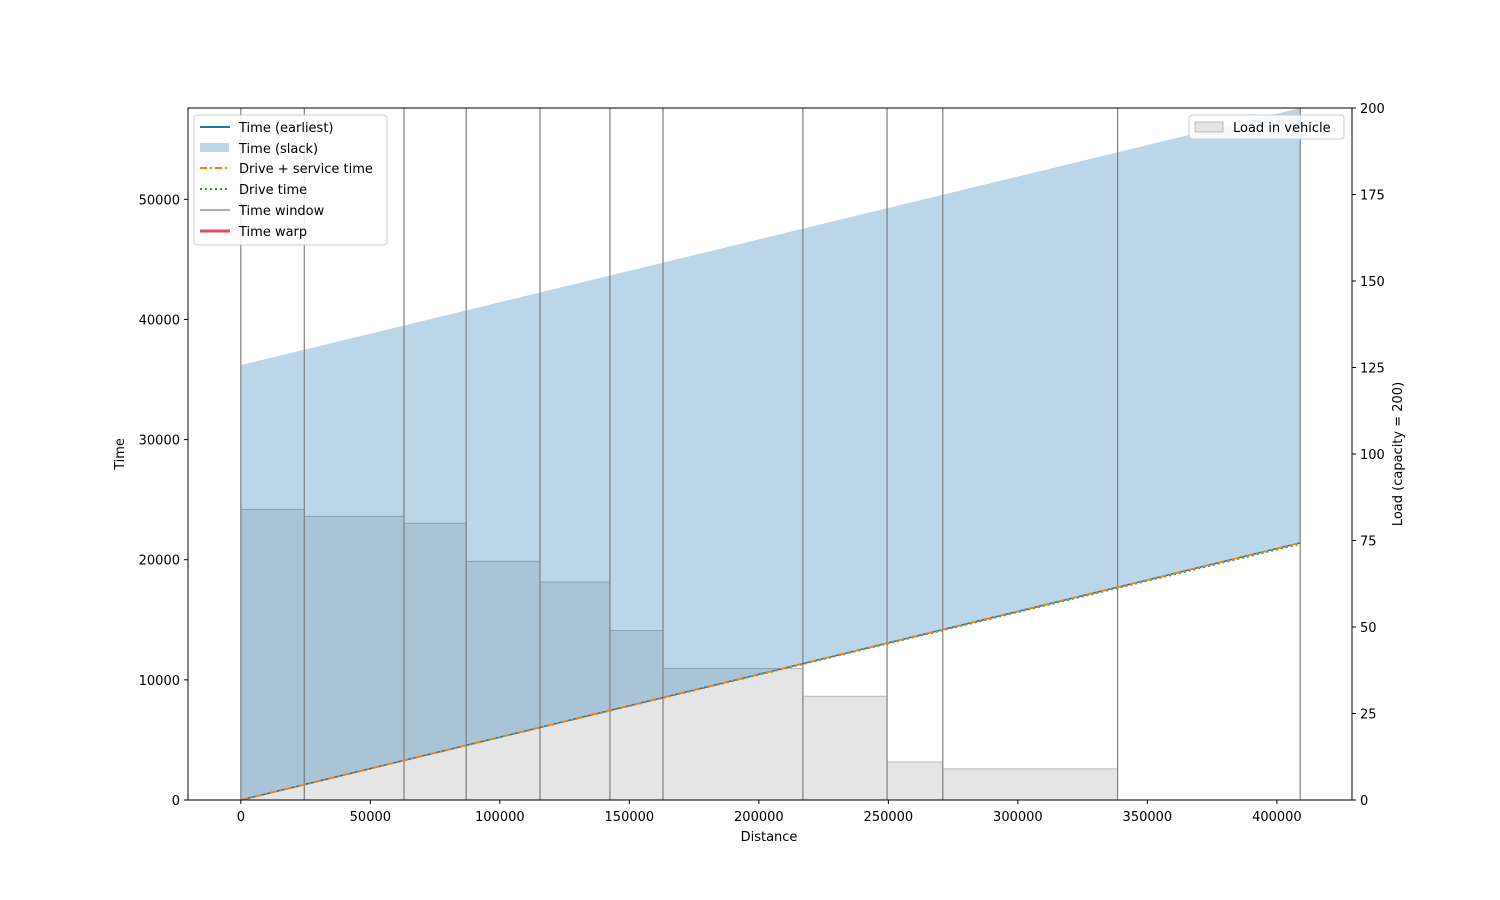 This screenshot has width=1500, height=900. What do you see at coordinates (306, 169) in the screenshot?
I see `legend-label-drive-service: Drive + service time` at bounding box center [306, 169].